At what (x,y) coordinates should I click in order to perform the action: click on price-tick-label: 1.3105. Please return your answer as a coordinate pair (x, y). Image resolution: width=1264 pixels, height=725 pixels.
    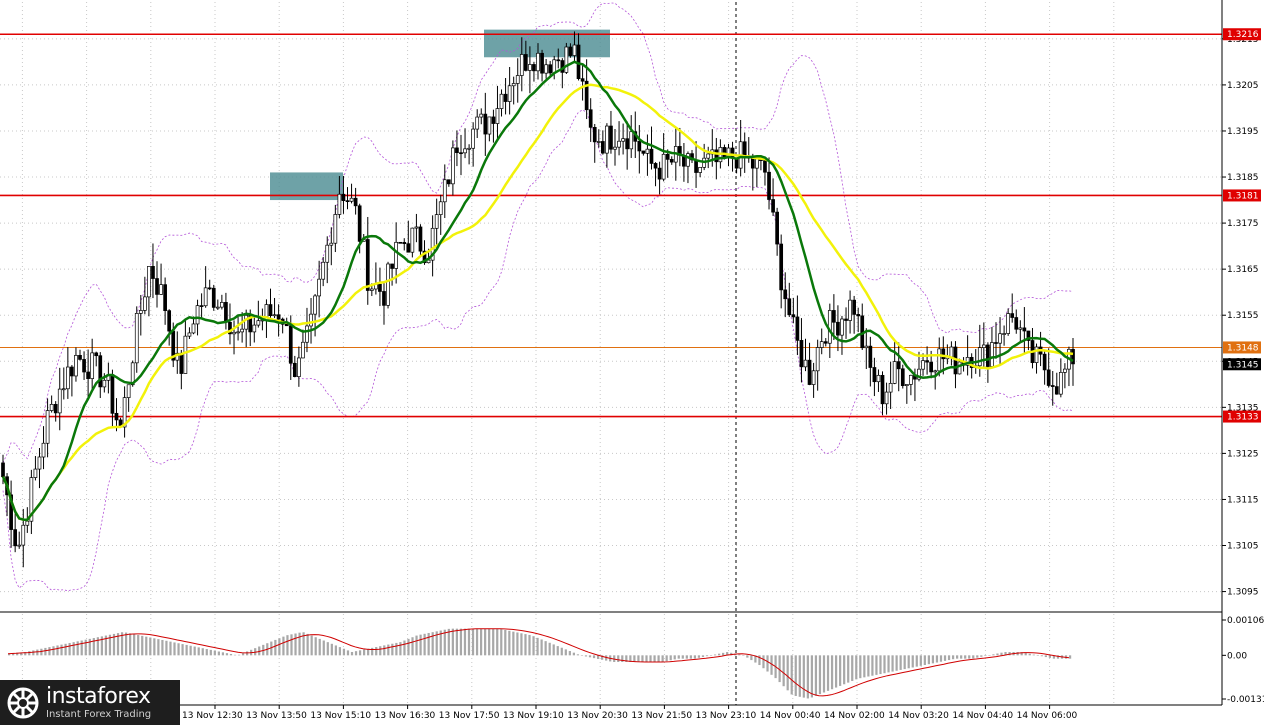
    Looking at the image, I should click on (1243, 547).